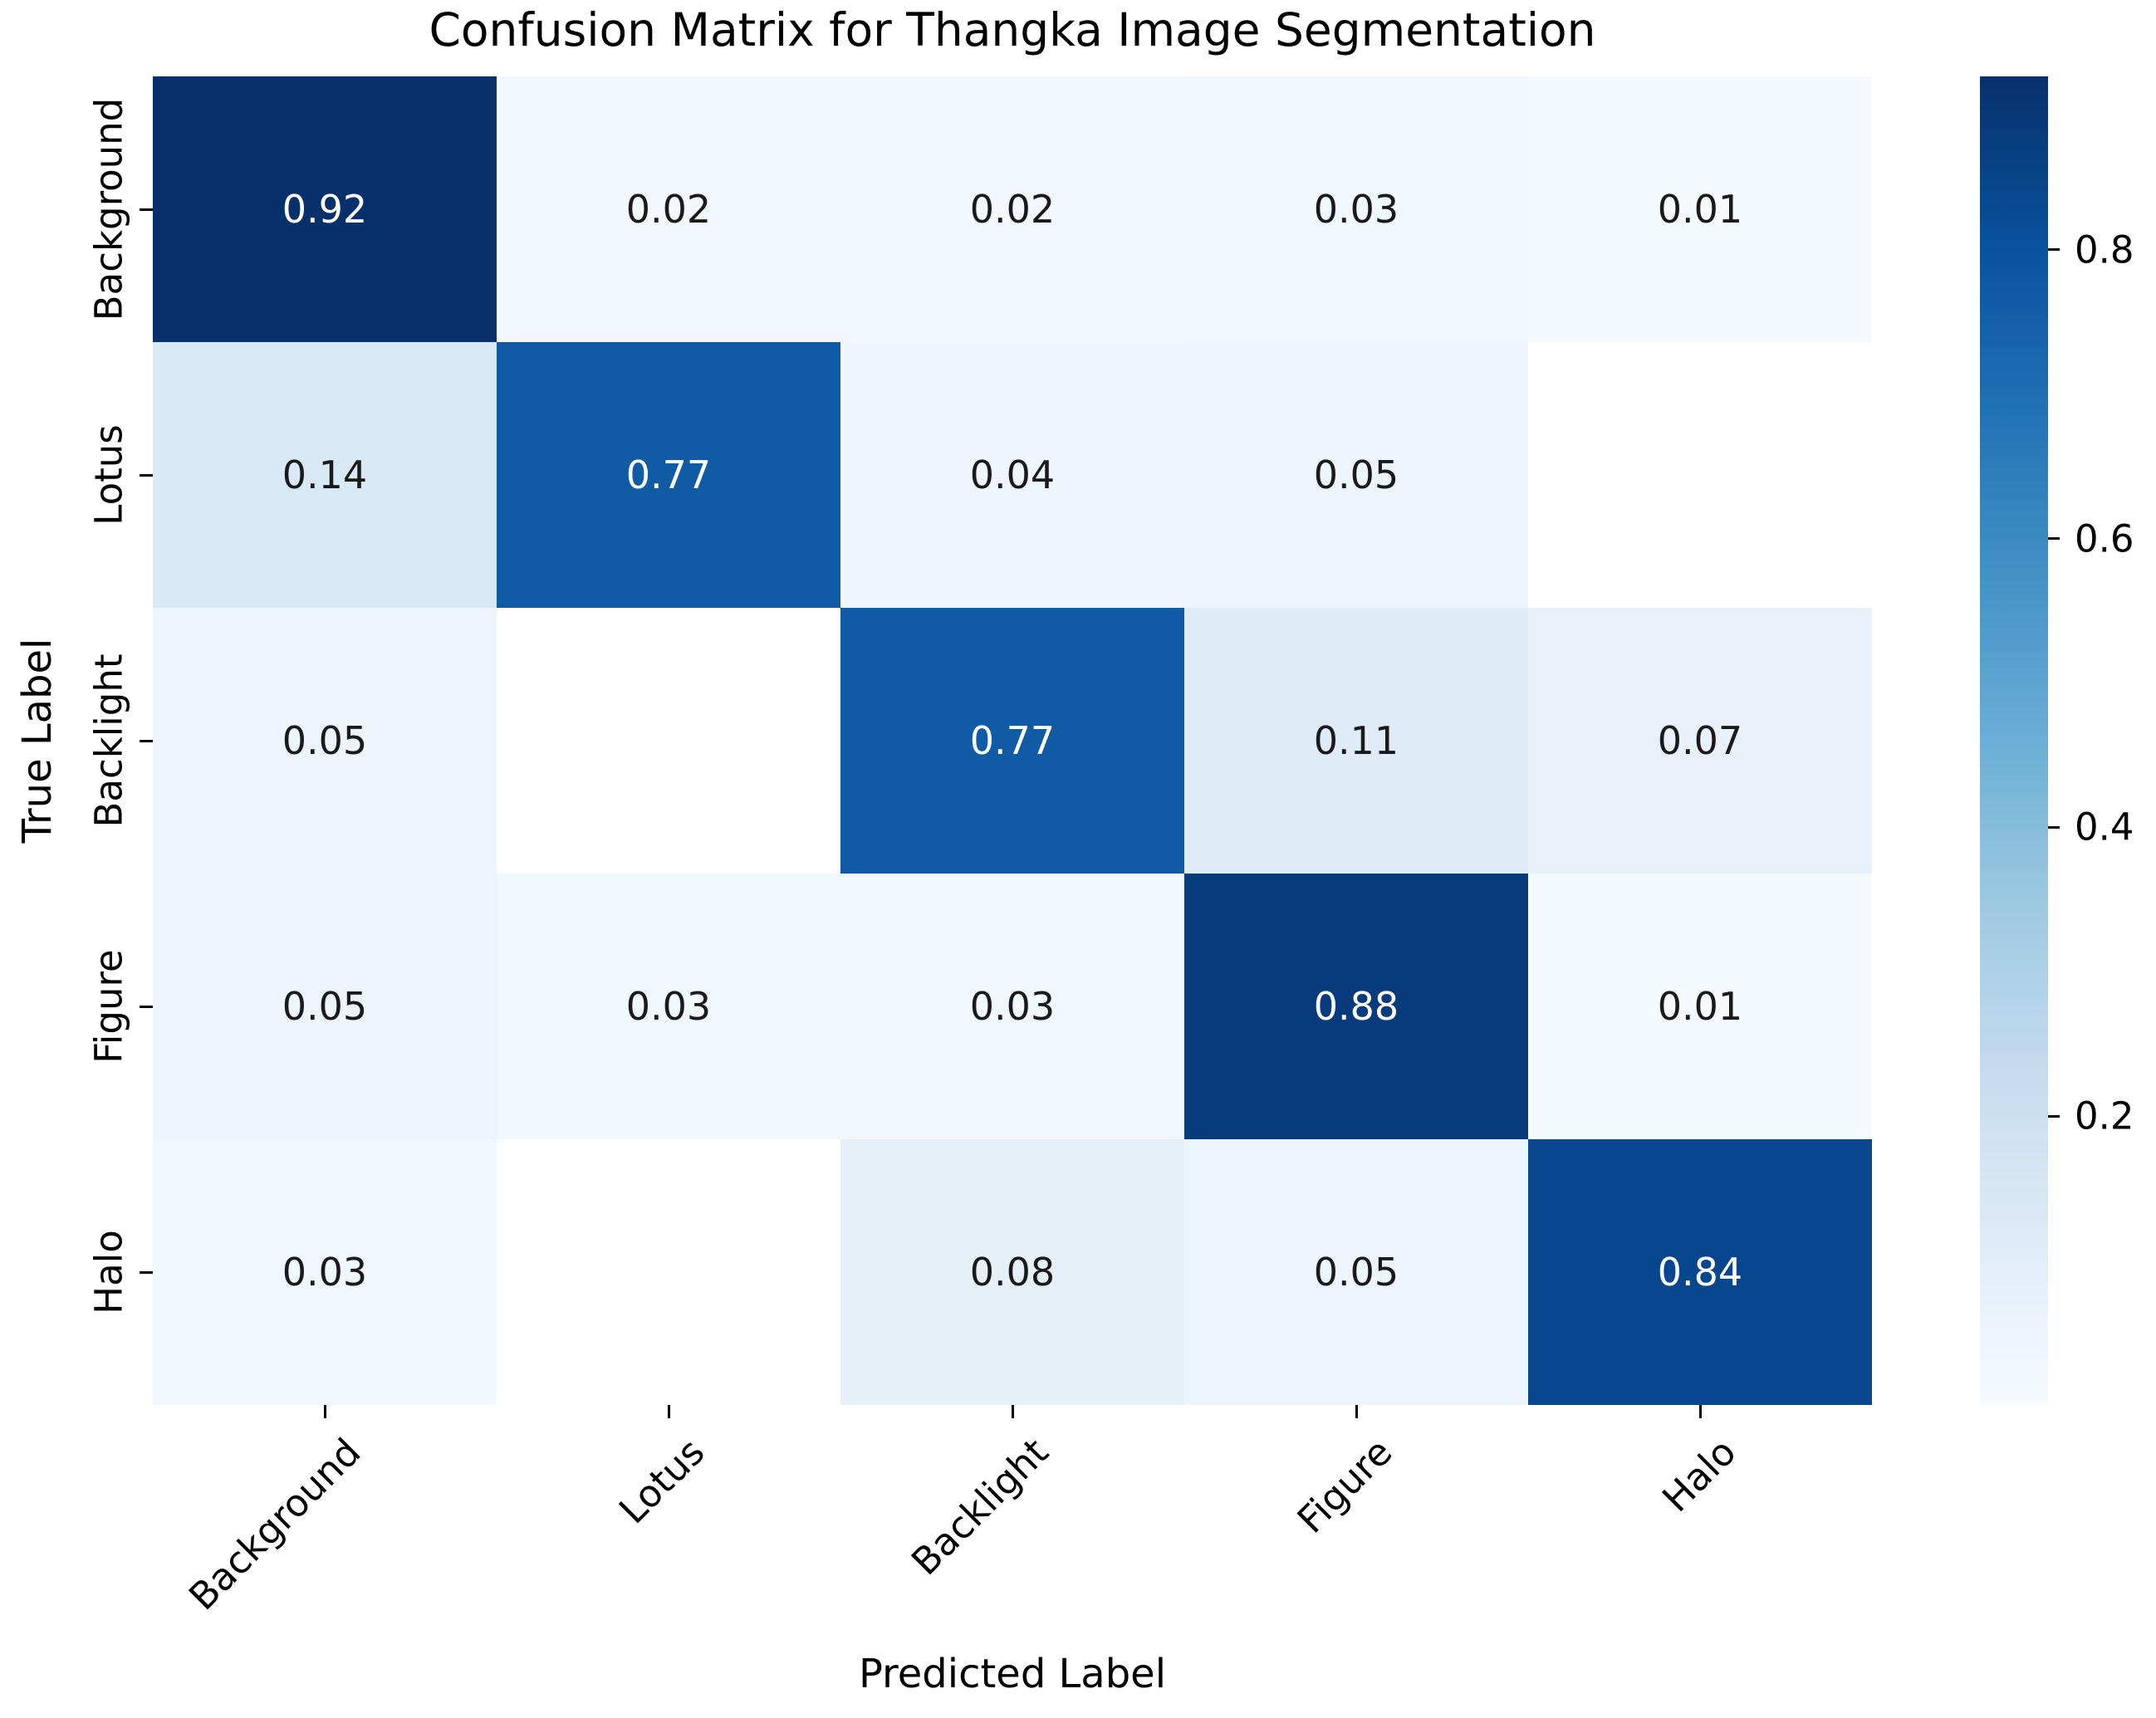 The image size is (2156, 1718). I want to click on heatmap-cell: 0.08, so click(1012, 1272).